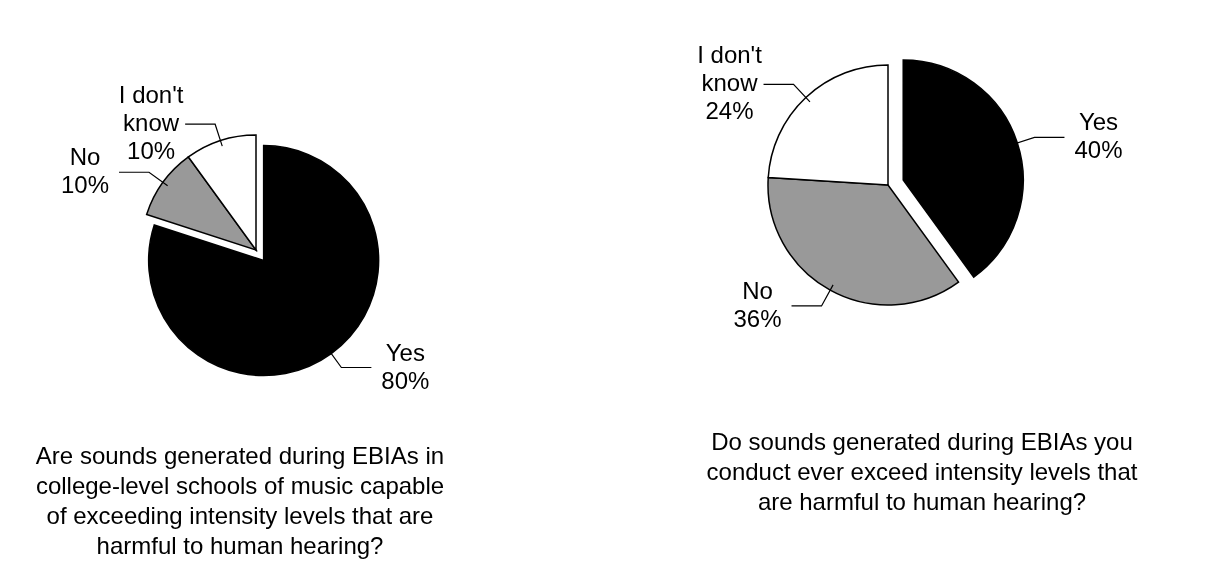  What do you see at coordinates (757, 318) in the screenshot?
I see `data-label: 36%` at bounding box center [757, 318].